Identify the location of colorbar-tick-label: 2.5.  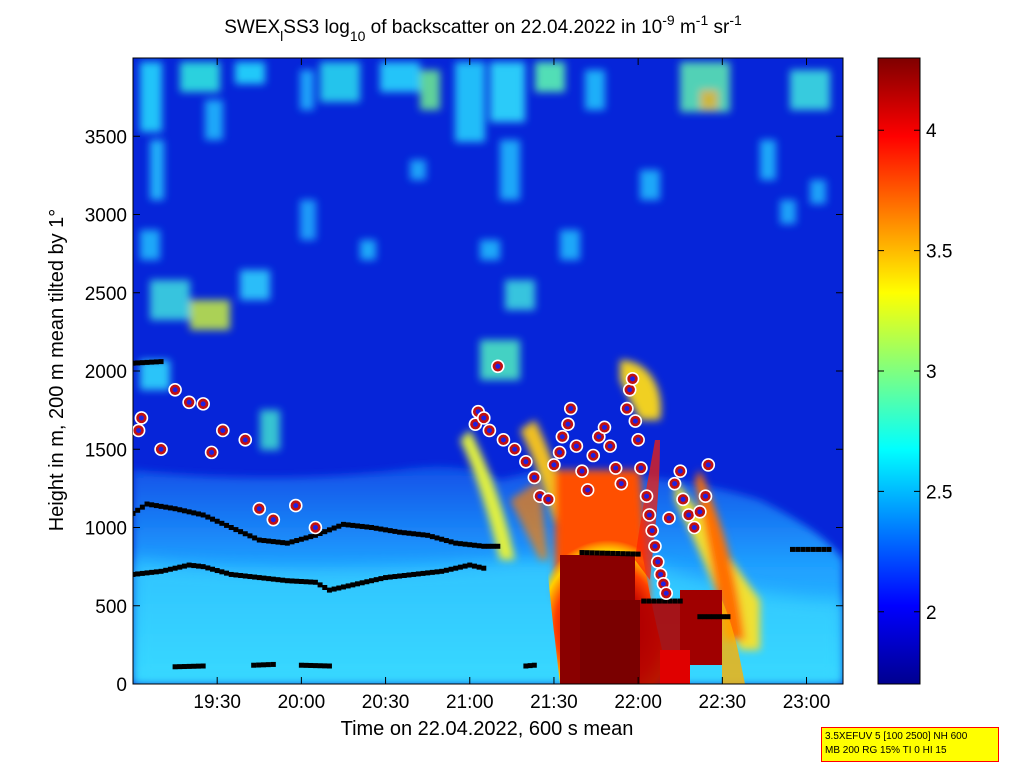
(939, 492).